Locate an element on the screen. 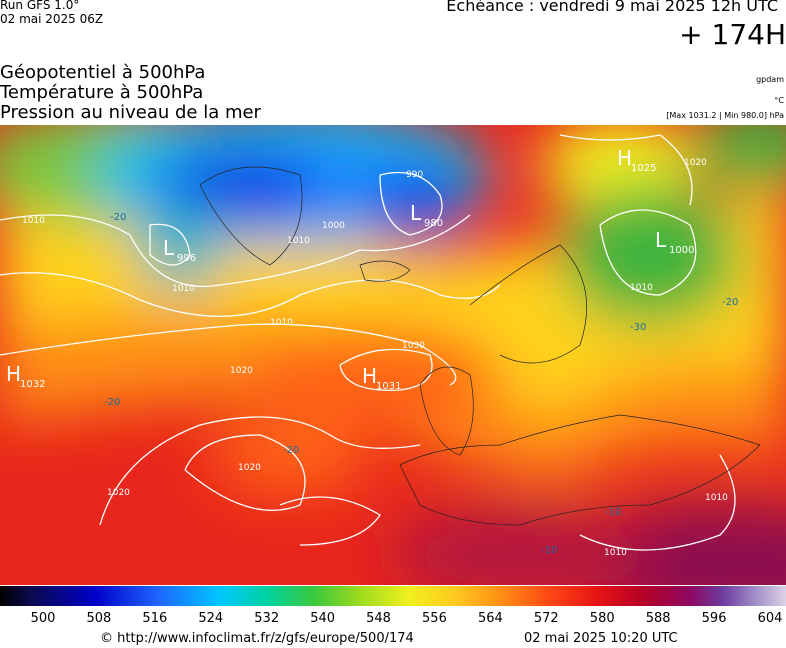 The image size is (786, 648). pressure-value: 996 is located at coordinates (186, 258).